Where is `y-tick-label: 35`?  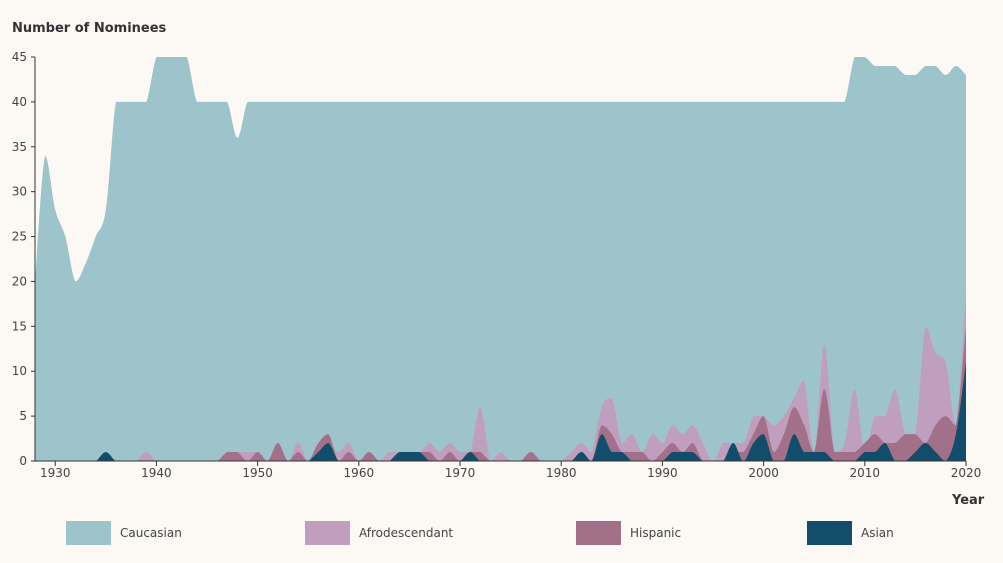
y-tick-label: 35 is located at coordinates (19, 147).